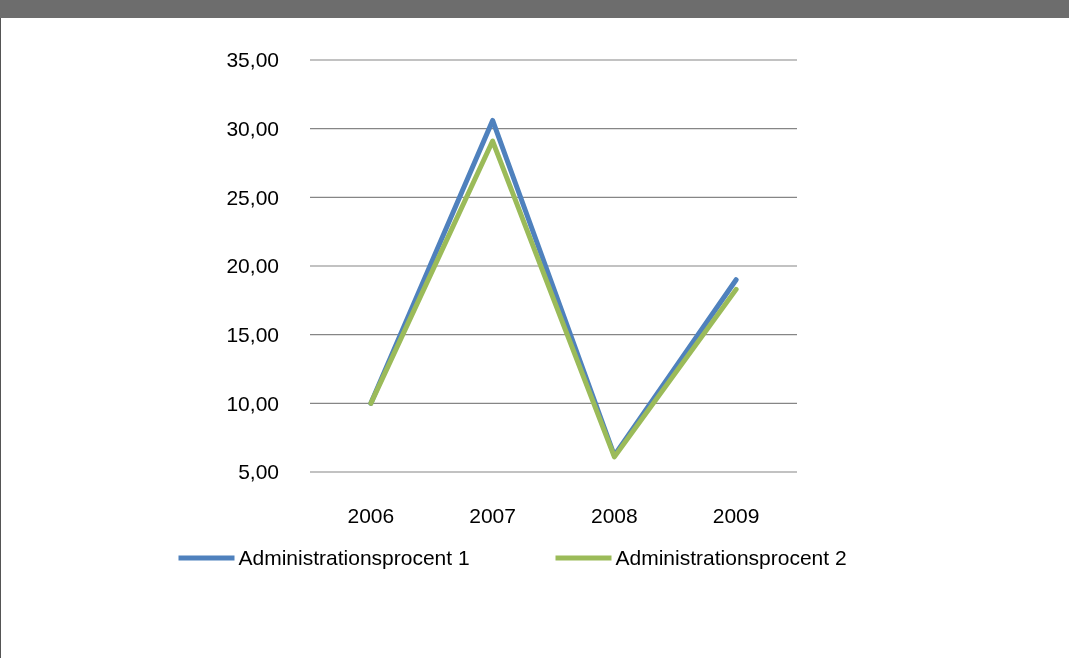 This screenshot has height=658, width=1069. Describe the element at coordinates (258, 472) in the screenshot. I see `y-tick-label: 5,00` at that location.